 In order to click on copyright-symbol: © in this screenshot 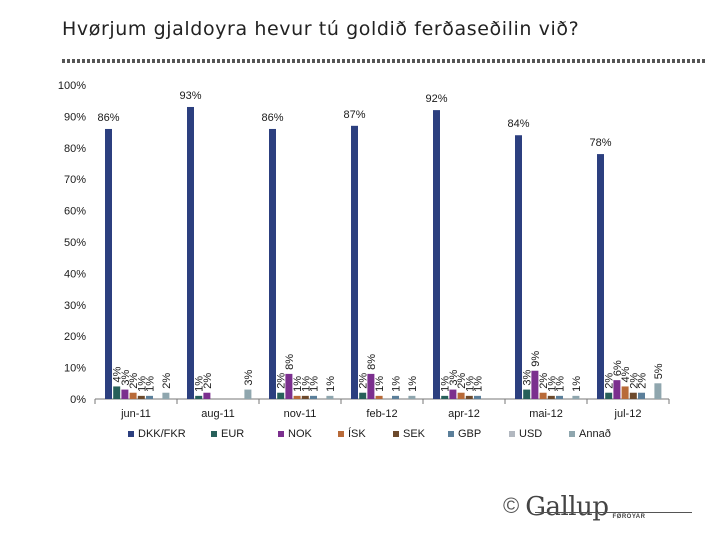, I will do `click(511, 505)`.